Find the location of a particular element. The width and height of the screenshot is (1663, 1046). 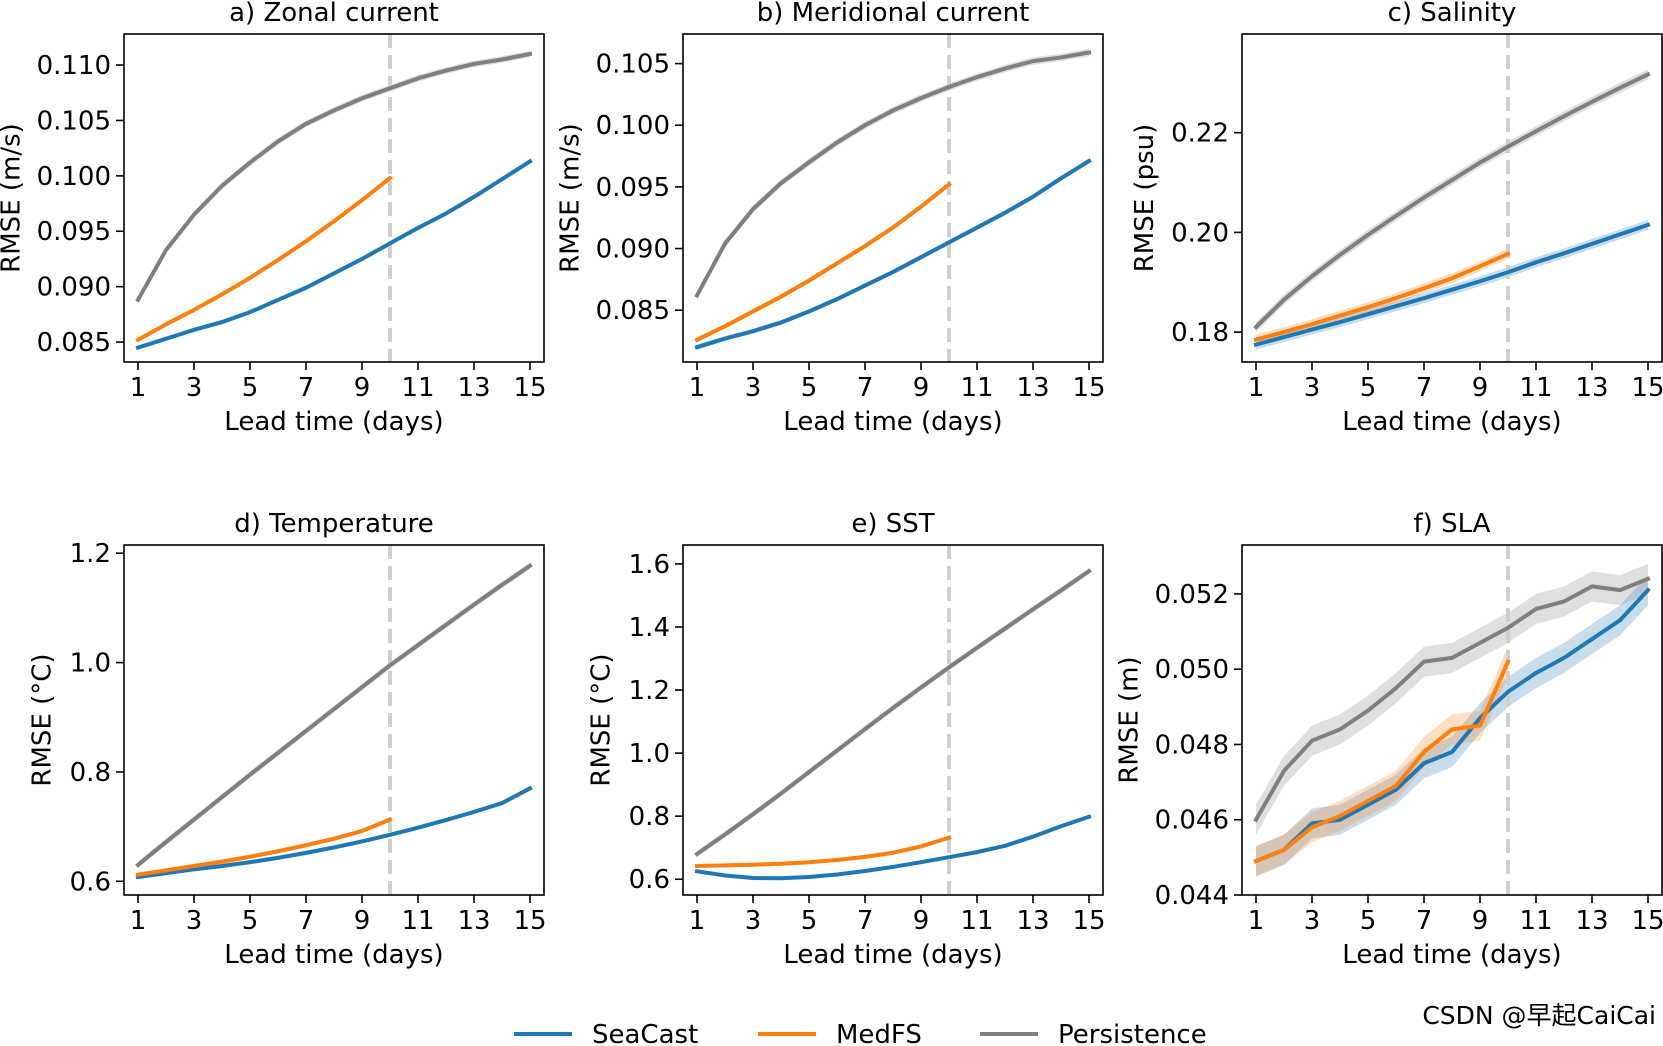

y-tick-label: 1.6 is located at coordinates (649, 565).